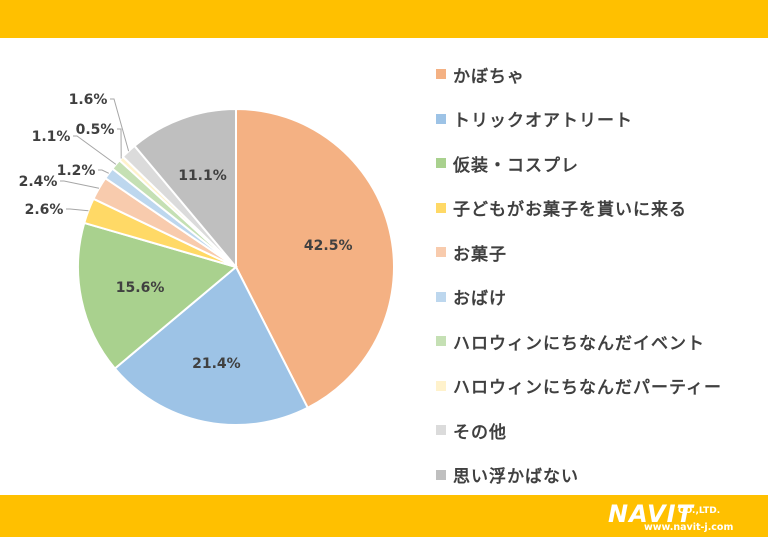 Image resolution: width=768 pixels, height=537 pixels. Describe the element at coordinates (601, 430) in the screenshot. I see `legend-item: その他` at that location.